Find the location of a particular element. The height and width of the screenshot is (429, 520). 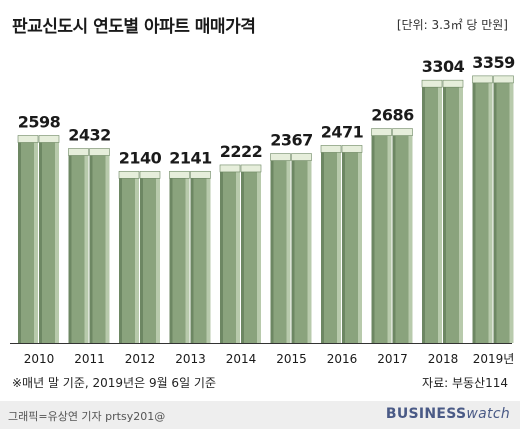

brand-part2: watch is located at coordinates (488, 414).